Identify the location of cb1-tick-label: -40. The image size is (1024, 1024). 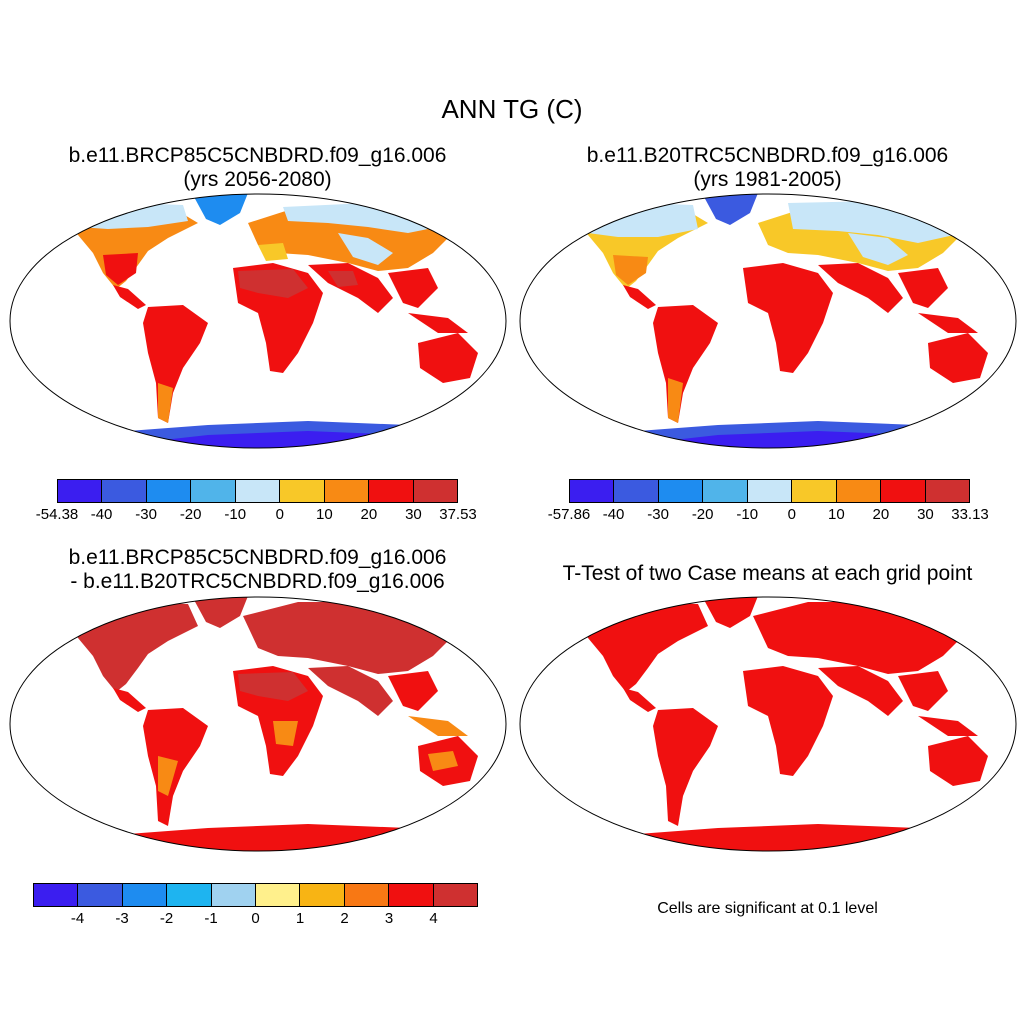
(101, 514).